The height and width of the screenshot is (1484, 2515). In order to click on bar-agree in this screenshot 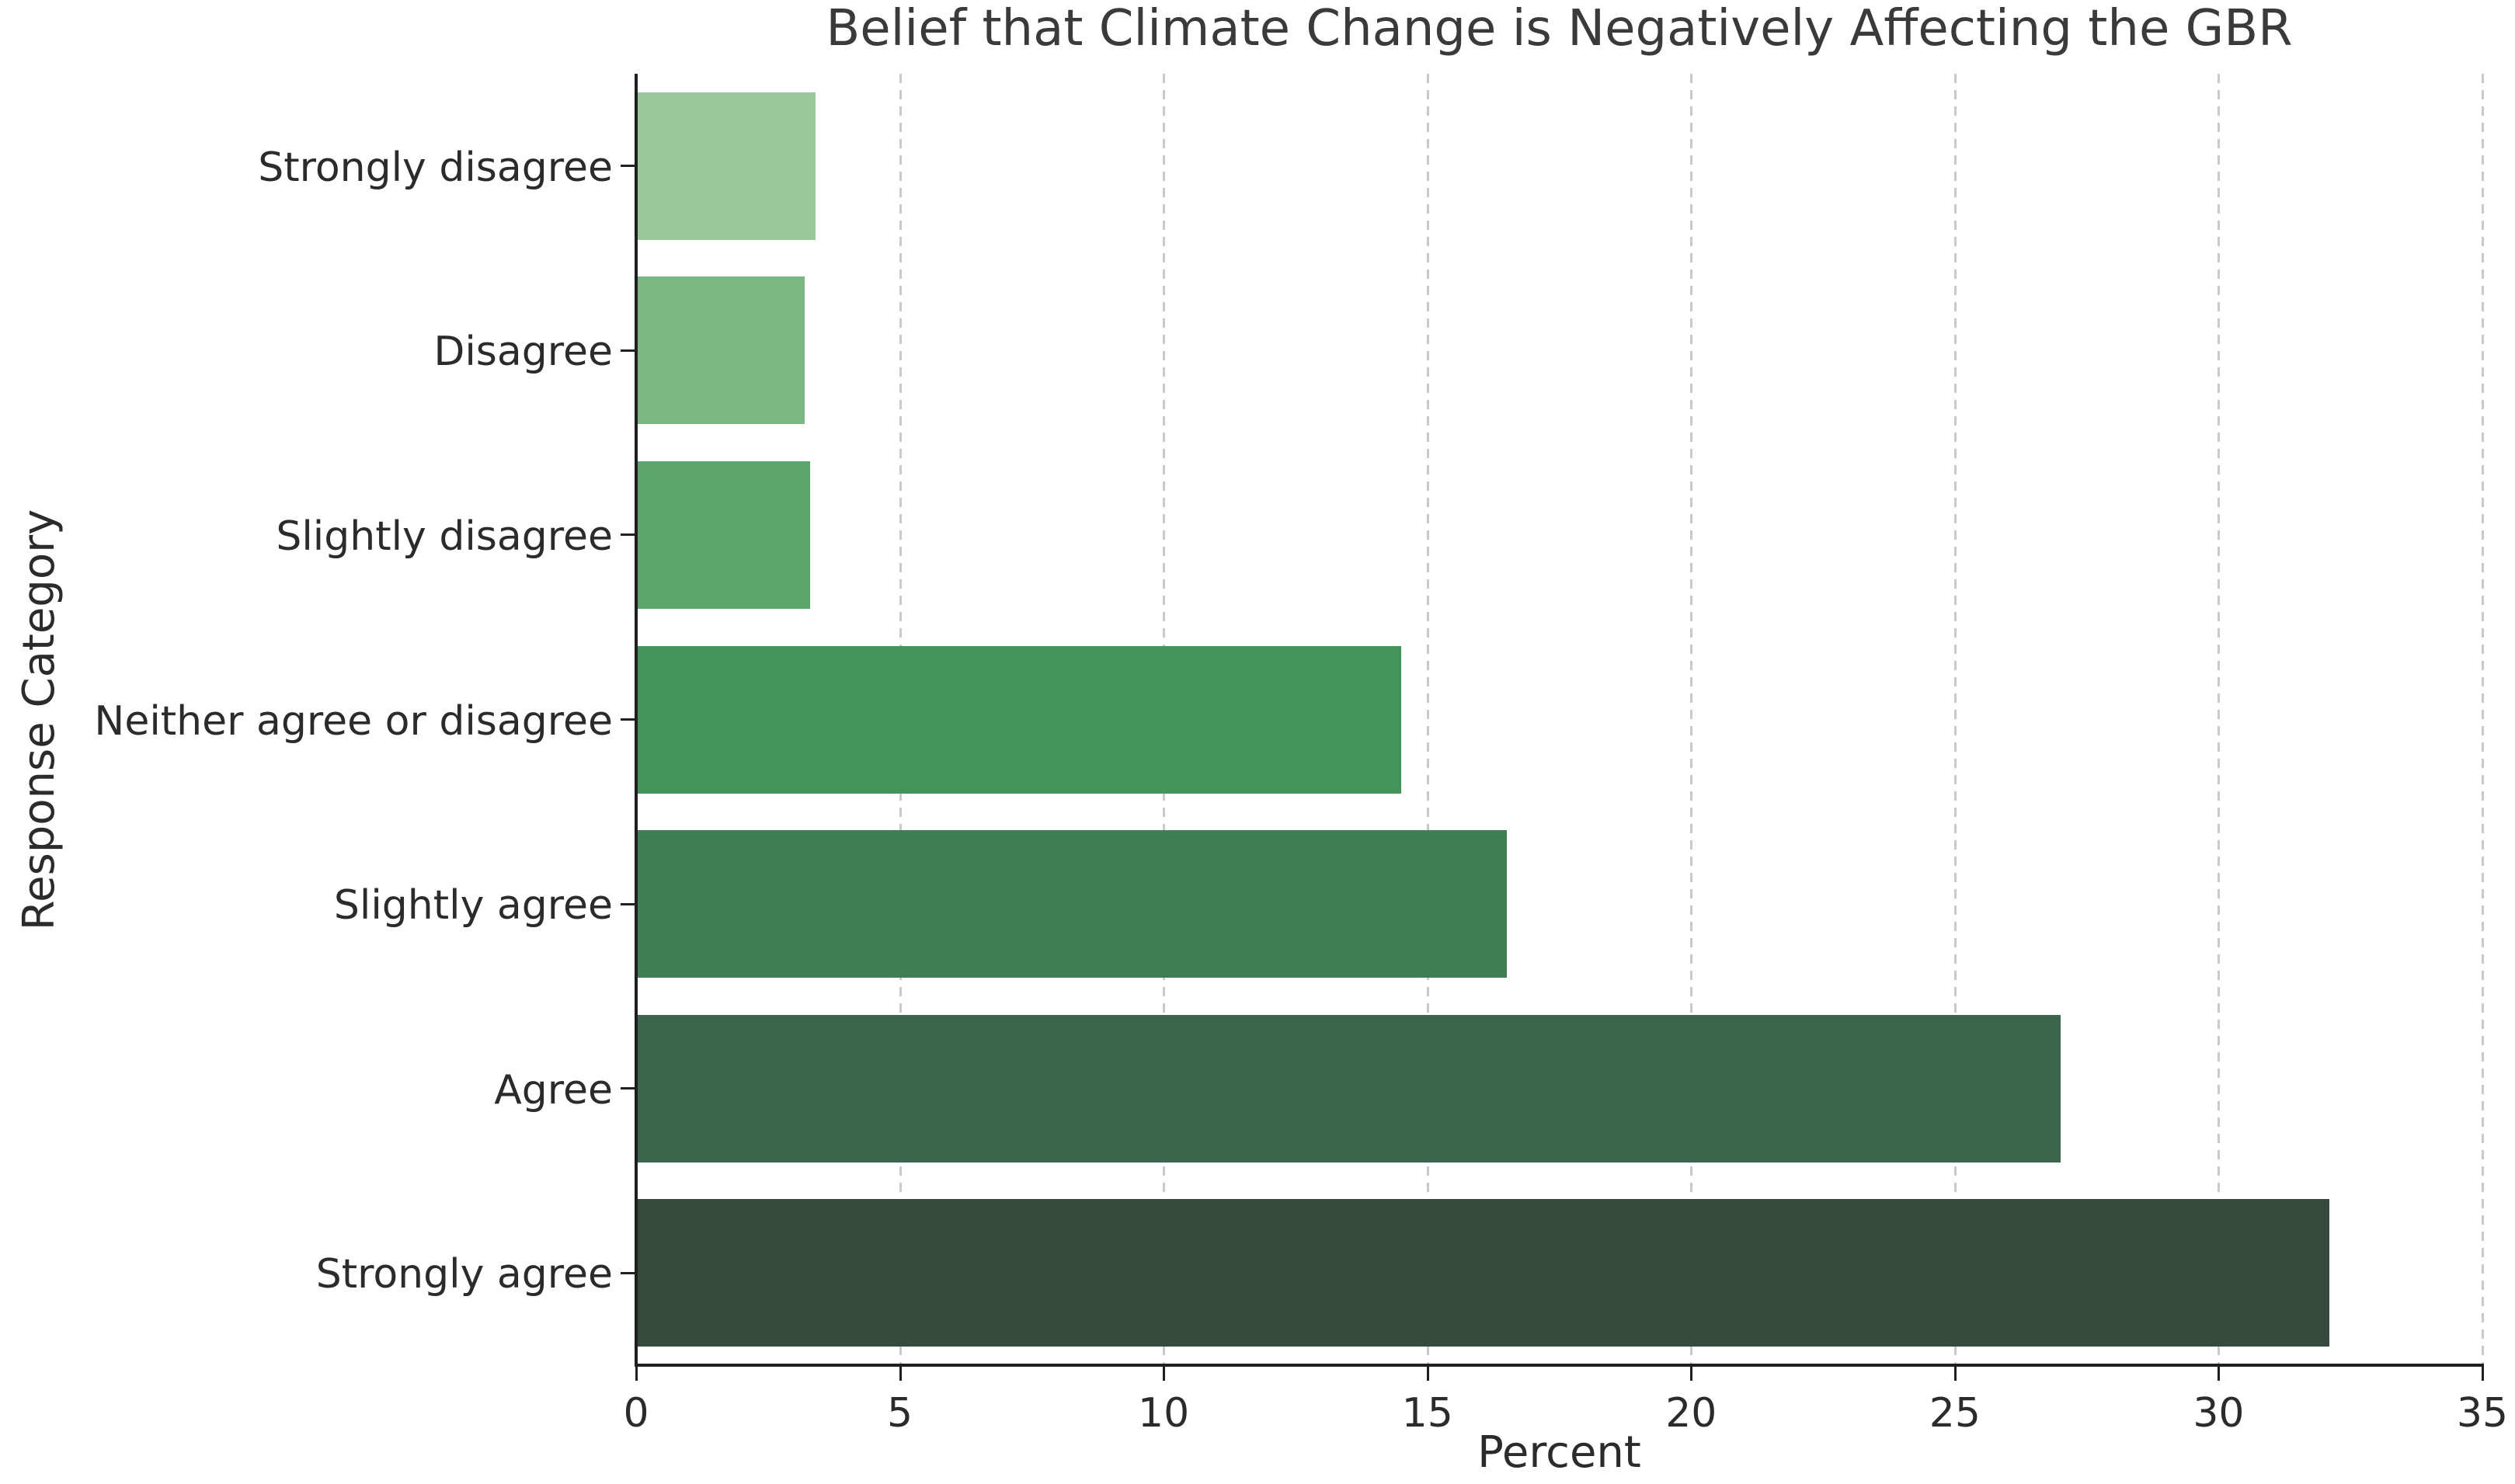, I will do `click(1348, 1089)`.